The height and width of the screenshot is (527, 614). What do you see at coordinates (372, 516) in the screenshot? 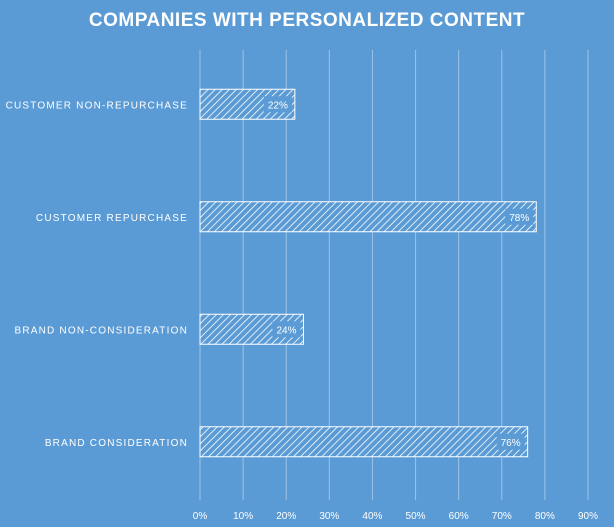
I see `x-tick-label: 40%` at bounding box center [372, 516].